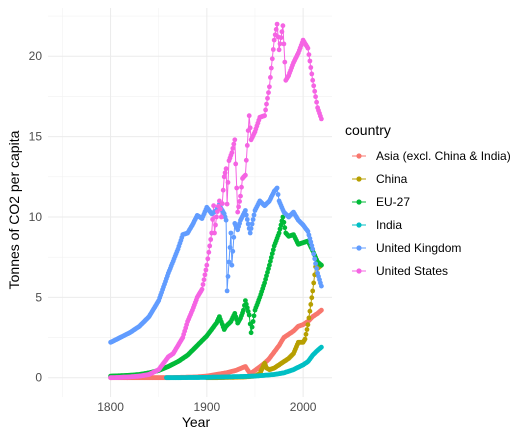 The height and width of the screenshot is (437, 530). Describe the element at coordinates (38, 297) in the screenshot. I see `y-tick-label: 5` at that location.